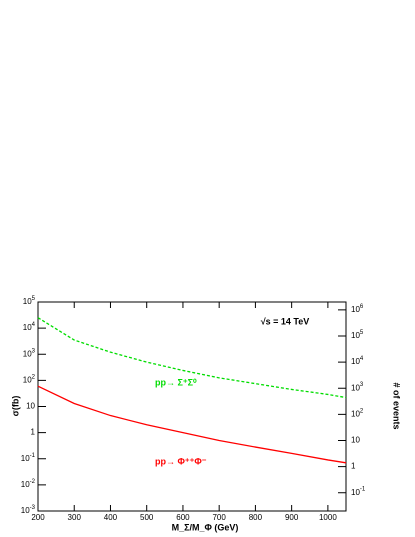 This screenshot has height=537, width=415. What do you see at coordinates (33, 432) in the screenshot?
I see `y-tick-label: 1` at bounding box center [33, 432].